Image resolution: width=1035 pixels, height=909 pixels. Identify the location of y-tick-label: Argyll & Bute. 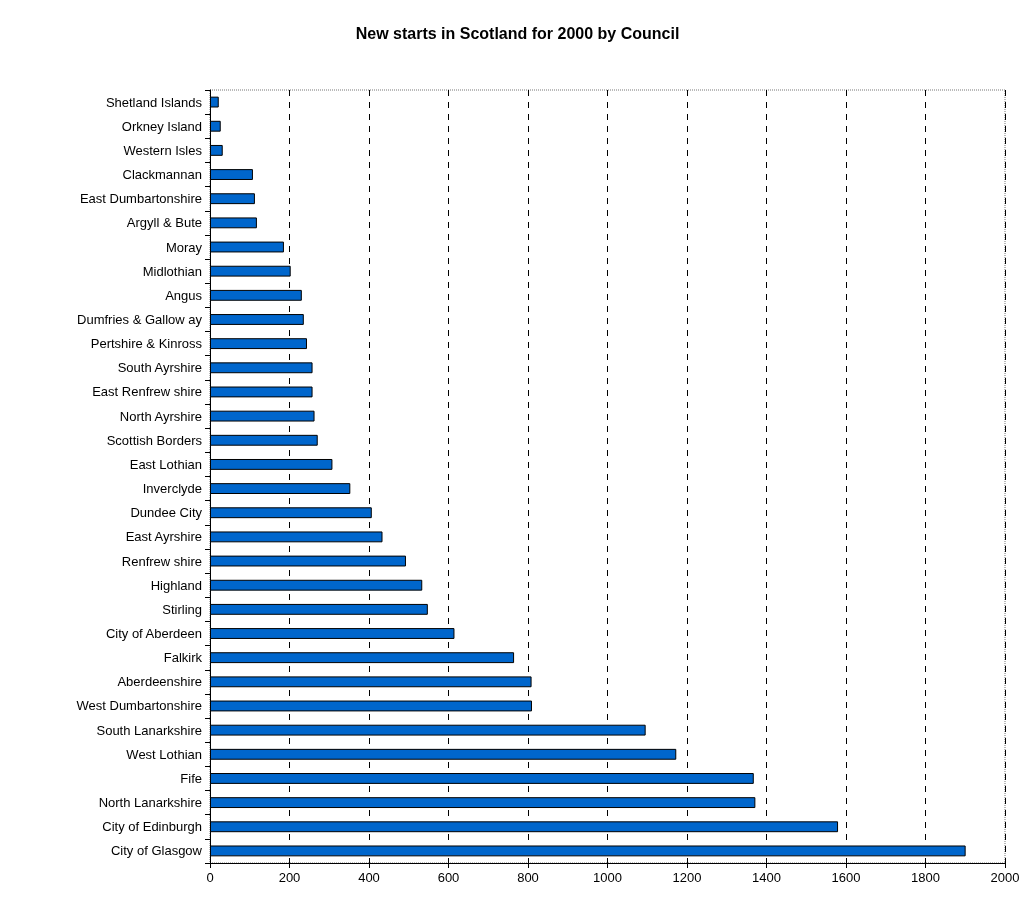
(164, 223).